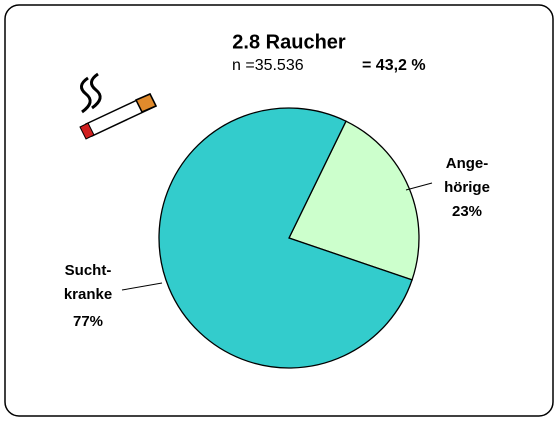  What do you see at coordinates (88, 321) in the screenshot?
I see `slice-value-label: 77%` at bounding box center [88, 321].